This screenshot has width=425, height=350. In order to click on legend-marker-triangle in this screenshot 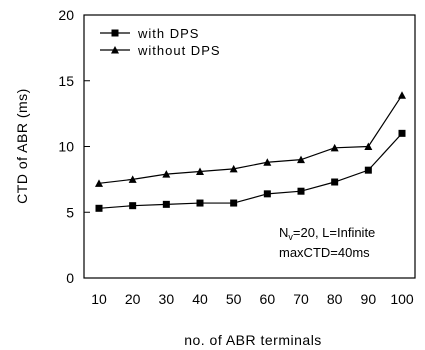, I will do `click(115, 50)`.